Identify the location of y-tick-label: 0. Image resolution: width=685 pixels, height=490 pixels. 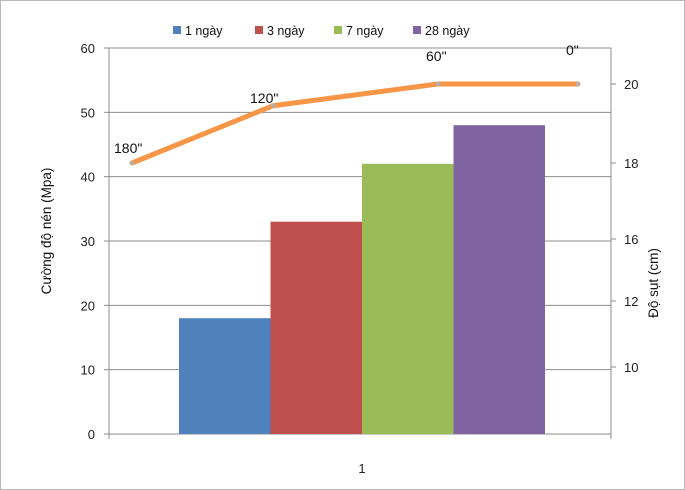
(91, 434).